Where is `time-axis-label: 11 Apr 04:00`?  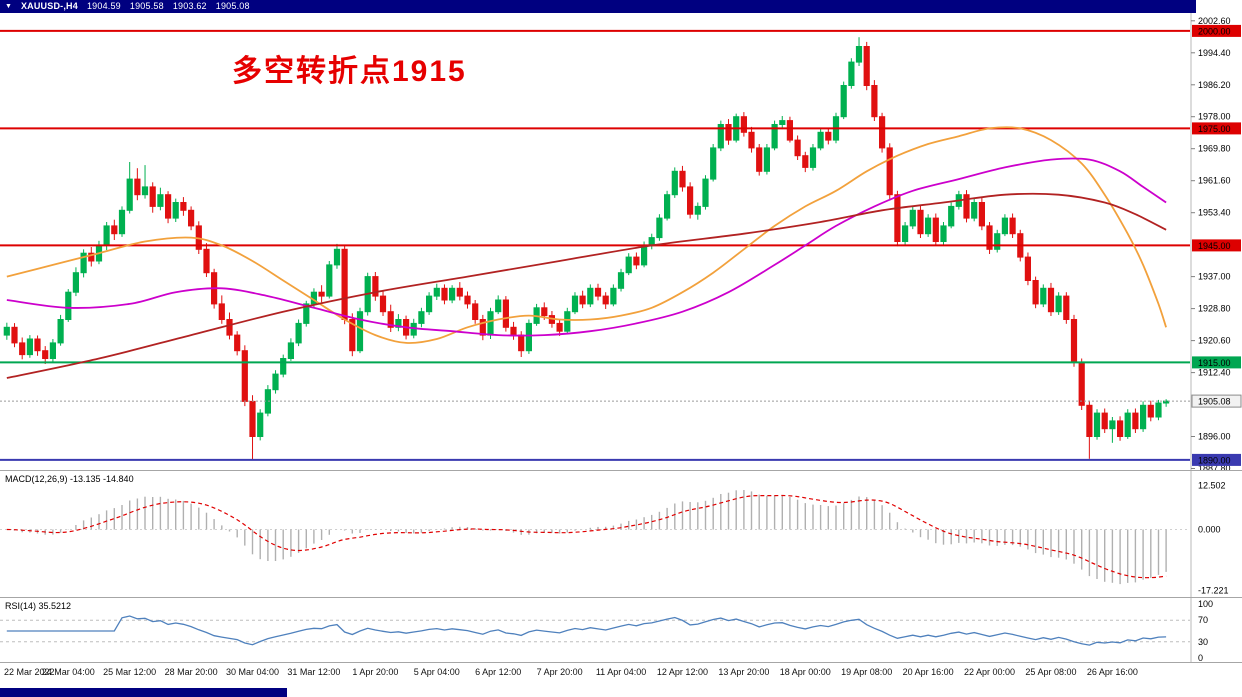
time-axis-label: 11 Apr 04:00 is located at coordinates (621, 672).